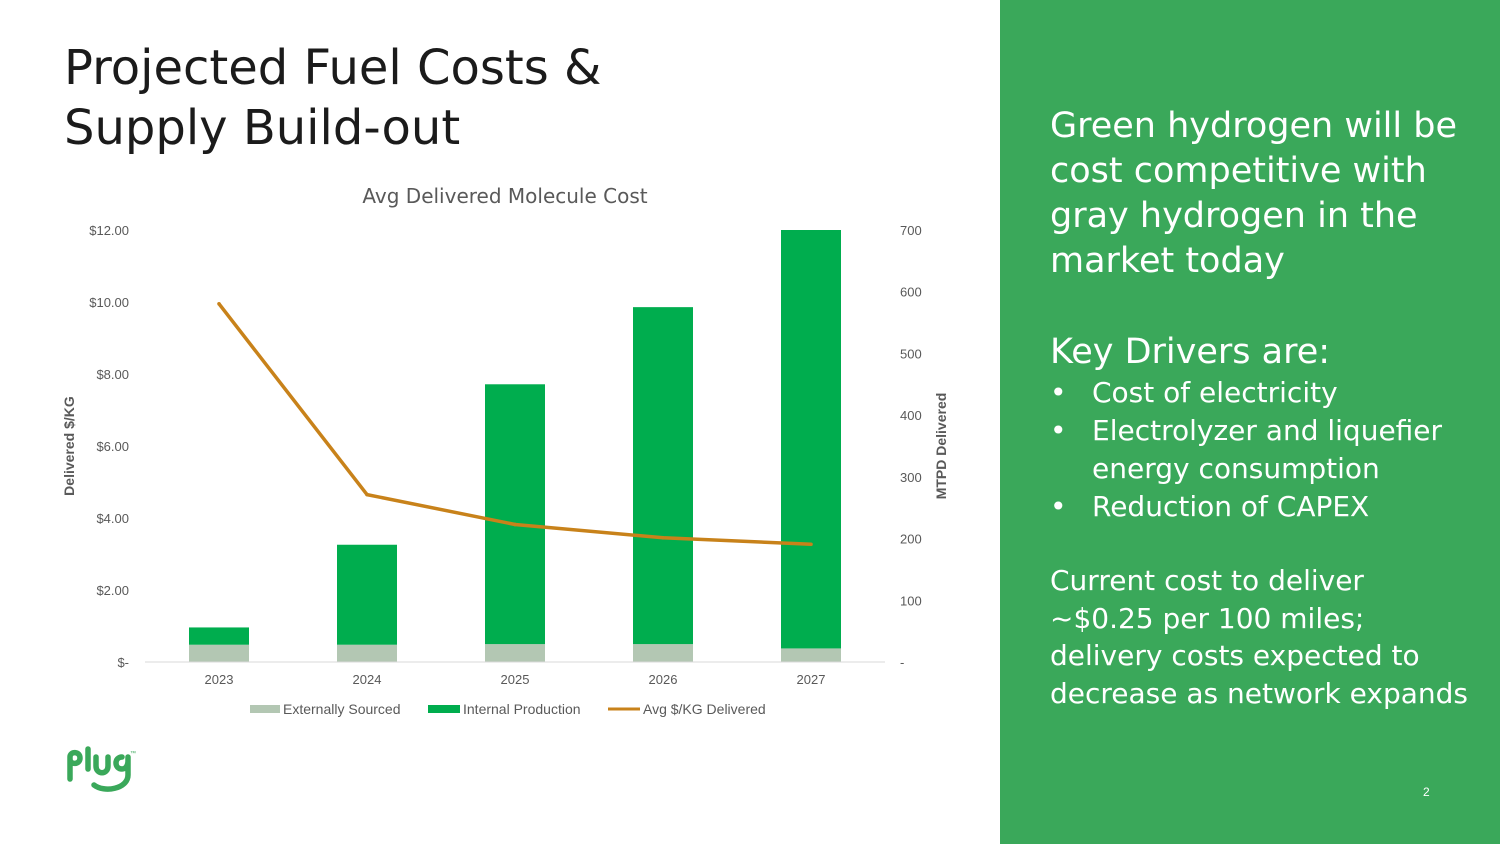 The width and height of the screenshot is (1500, 844). Describe the element at coordinates (112, 590) in the screenshot. I see `y-left-tick-label: $2.00` at that location.